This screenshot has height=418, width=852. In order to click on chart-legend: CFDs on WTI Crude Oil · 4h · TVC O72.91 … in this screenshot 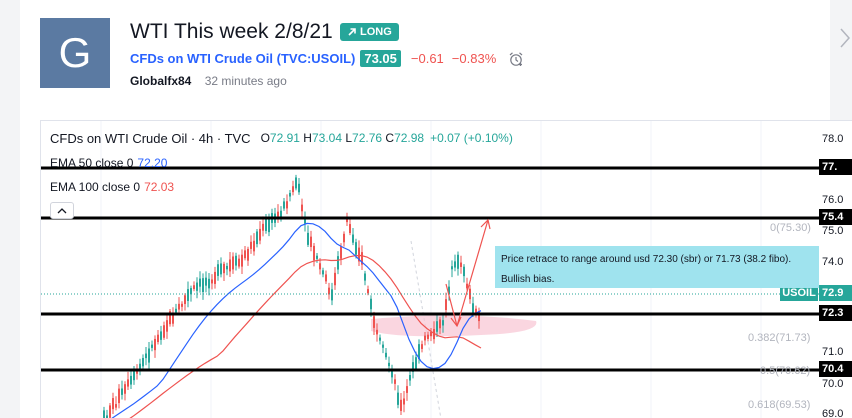, I will do `click(281, 138)`.